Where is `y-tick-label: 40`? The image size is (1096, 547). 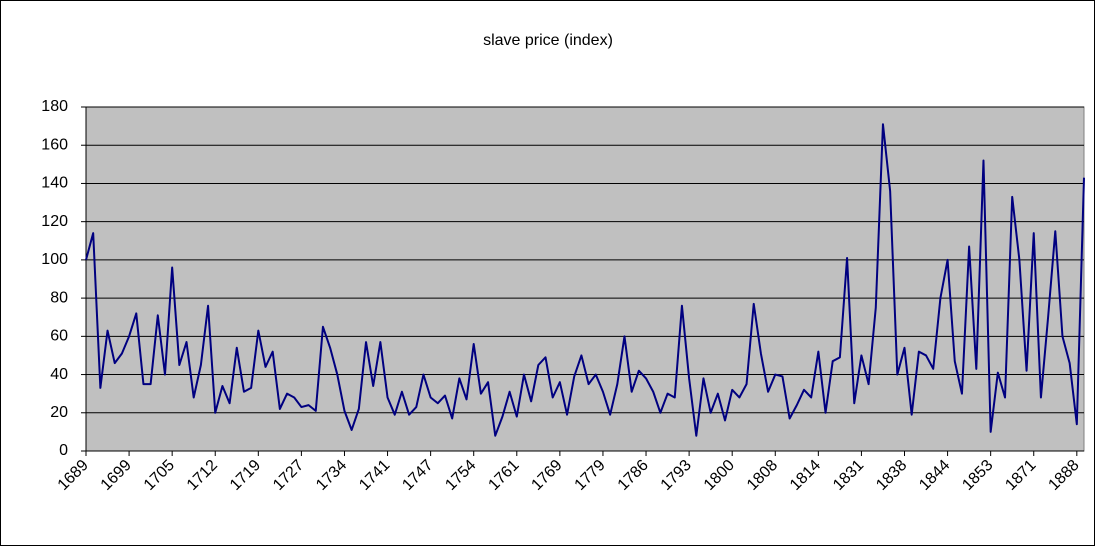 y-tick-label: 40 is located at coordinates (59, 374).